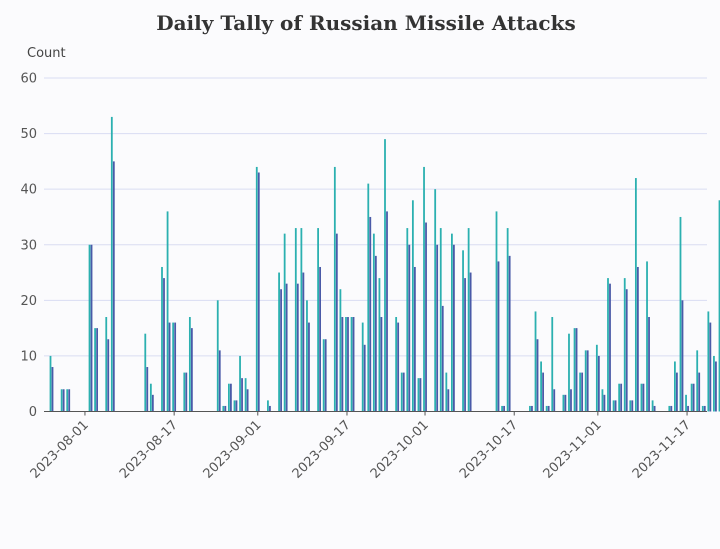 Image resolution: width=720 pixels, height=549 pixels. I want to click on x-tick-label: 2023-08-01, so click(60, 450).